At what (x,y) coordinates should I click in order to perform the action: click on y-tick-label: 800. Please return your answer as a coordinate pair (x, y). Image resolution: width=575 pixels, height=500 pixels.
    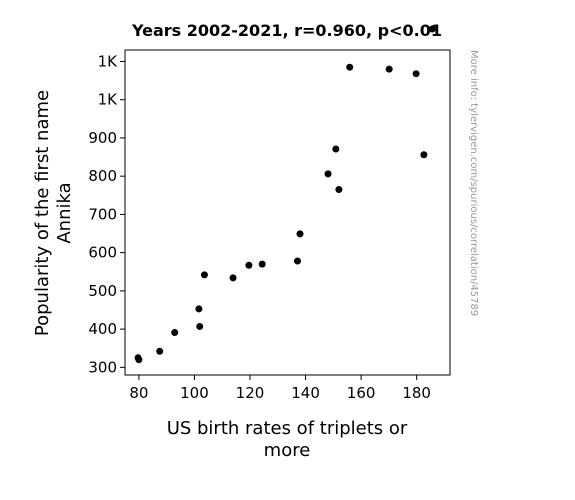
    Looking at the image, I should click on (102, 176).